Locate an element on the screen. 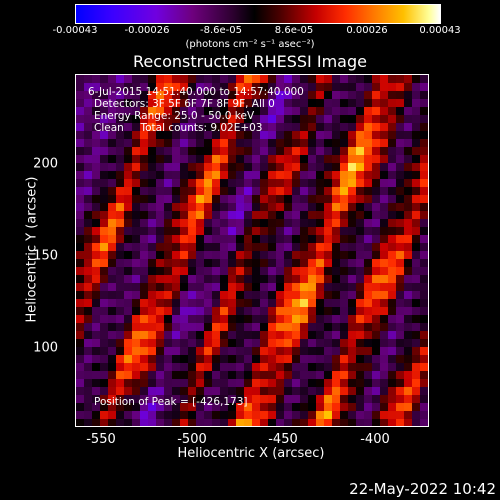  colorbar-tick: 0.00026 is located at coordinates (367, 30).